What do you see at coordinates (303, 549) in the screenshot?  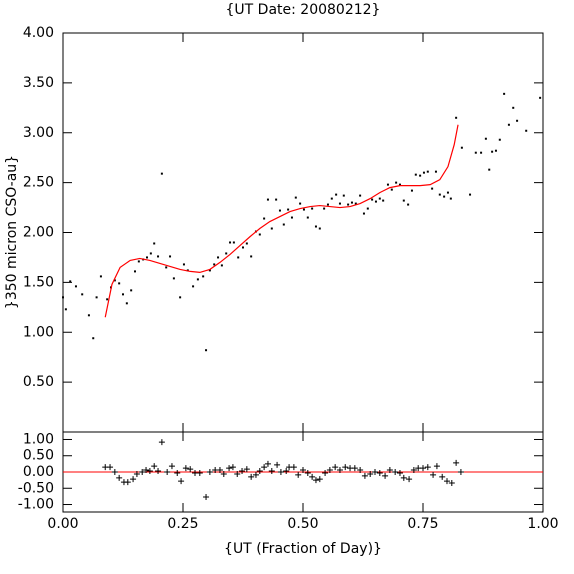 I see `x-axis-label: {UT (Fraction of Day)}` at bounding box center [303, 549].